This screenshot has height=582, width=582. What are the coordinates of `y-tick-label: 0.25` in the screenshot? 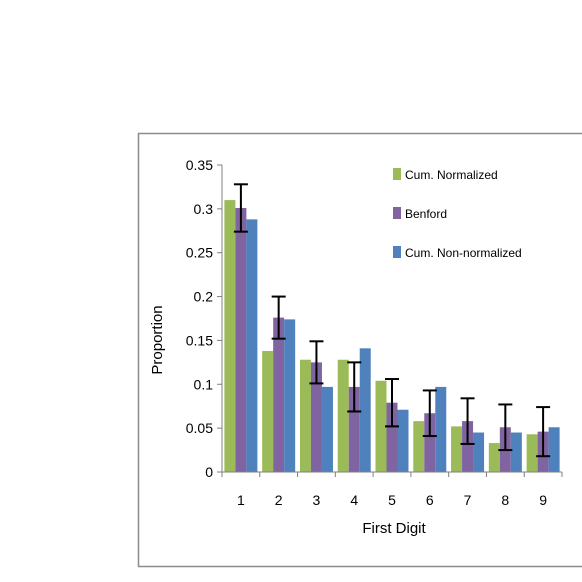 It's located at (199, 253).